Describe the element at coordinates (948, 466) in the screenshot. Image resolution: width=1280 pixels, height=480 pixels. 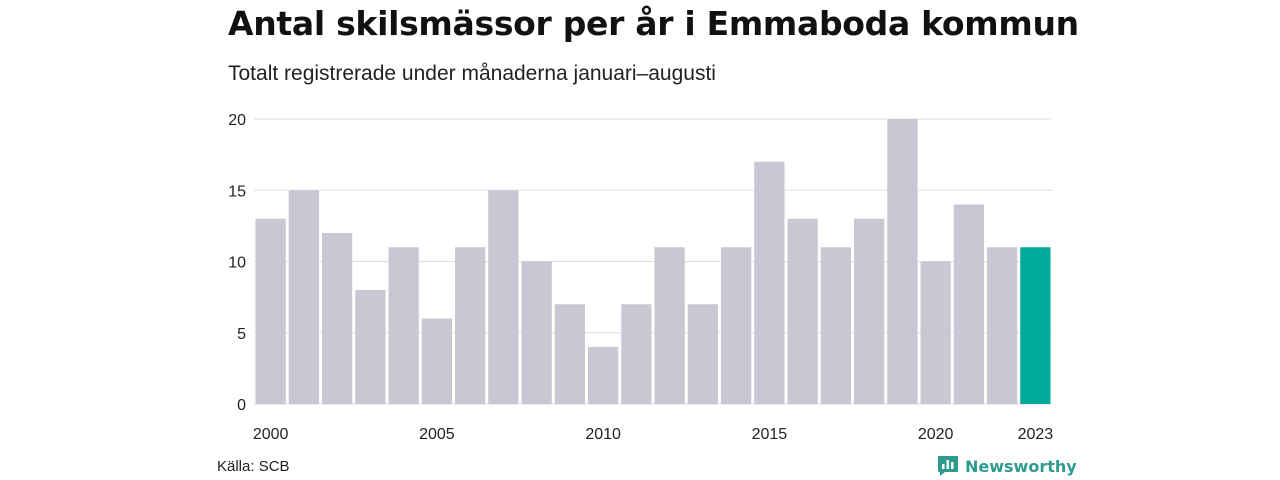
I see `bar-chart-speech-bubble-icon` at that location.